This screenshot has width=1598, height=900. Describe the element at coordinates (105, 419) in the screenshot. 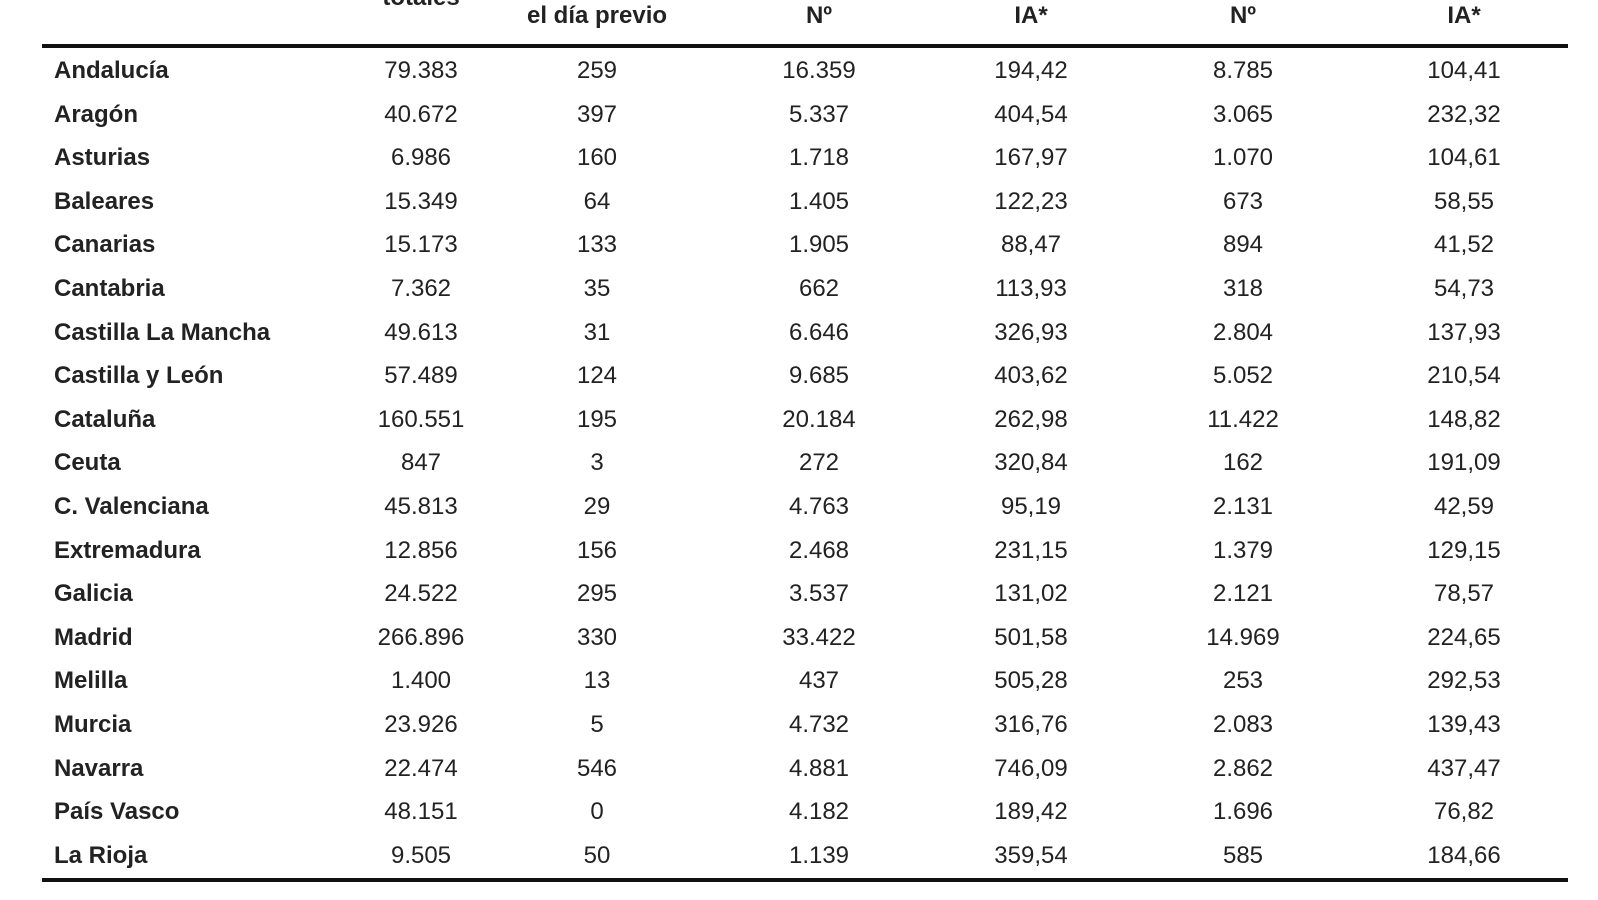

I see `region-name: Cataluña` at that location.